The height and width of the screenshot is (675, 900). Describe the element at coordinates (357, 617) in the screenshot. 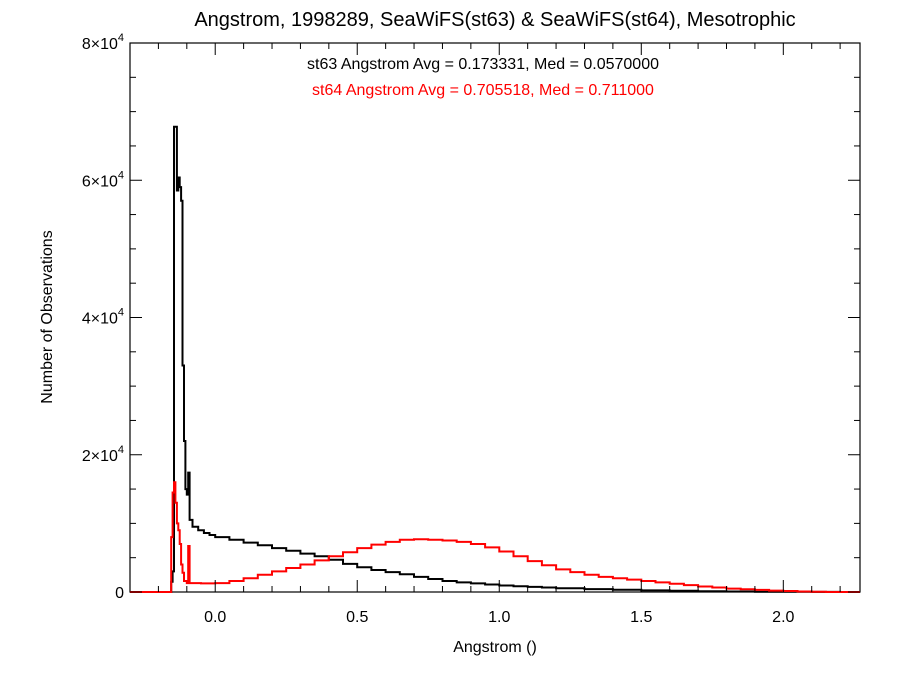

I see `x-tick-label: 0.5` at that location.